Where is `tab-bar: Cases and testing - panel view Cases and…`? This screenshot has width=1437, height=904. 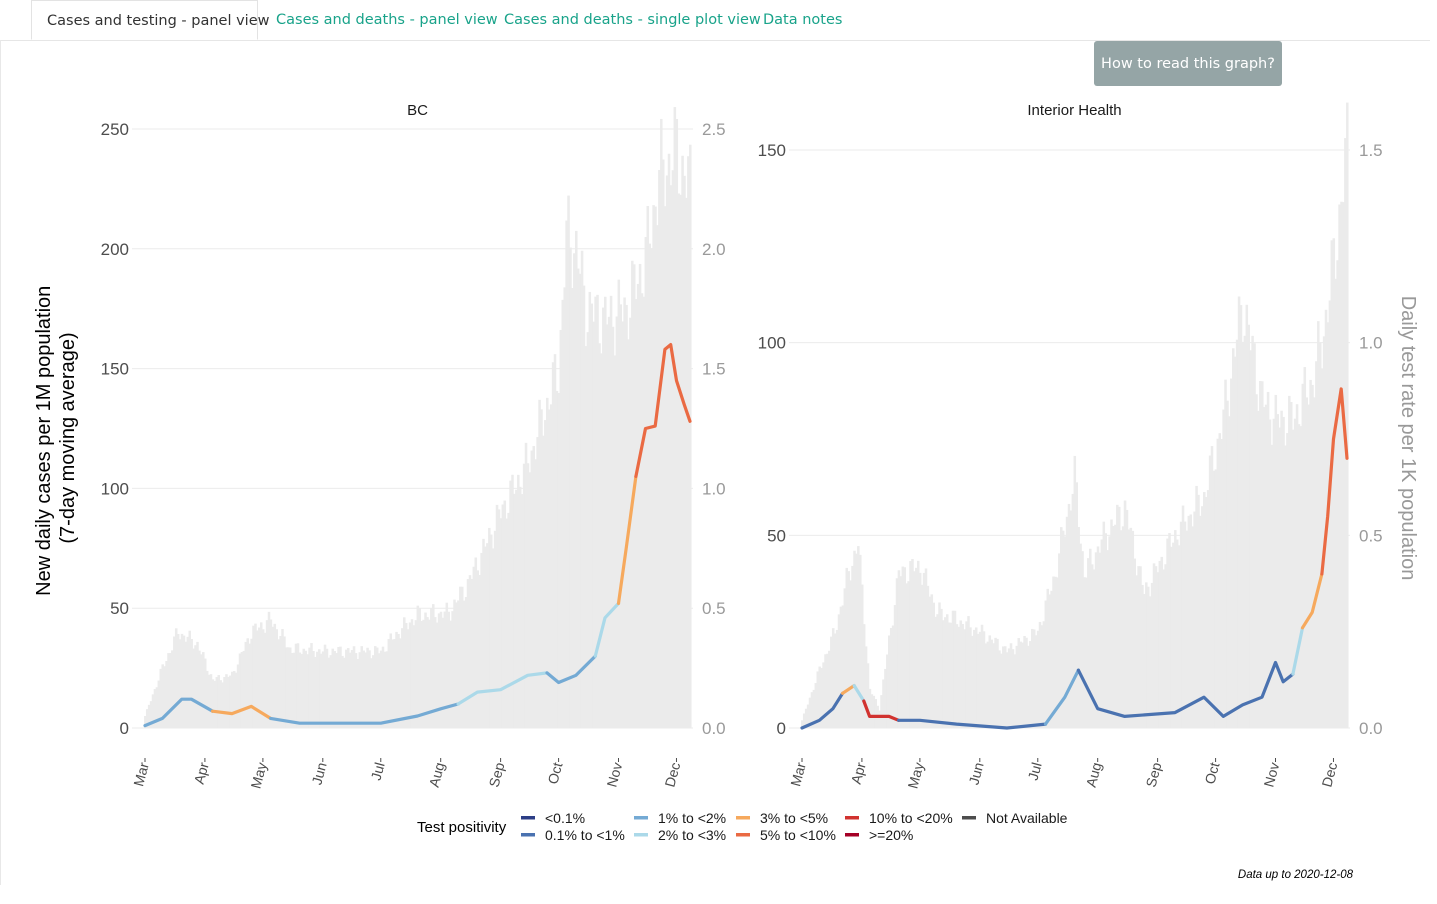 tab-bar: Cases and testing - panel view Cases and… is located at coordinates (715, 20).